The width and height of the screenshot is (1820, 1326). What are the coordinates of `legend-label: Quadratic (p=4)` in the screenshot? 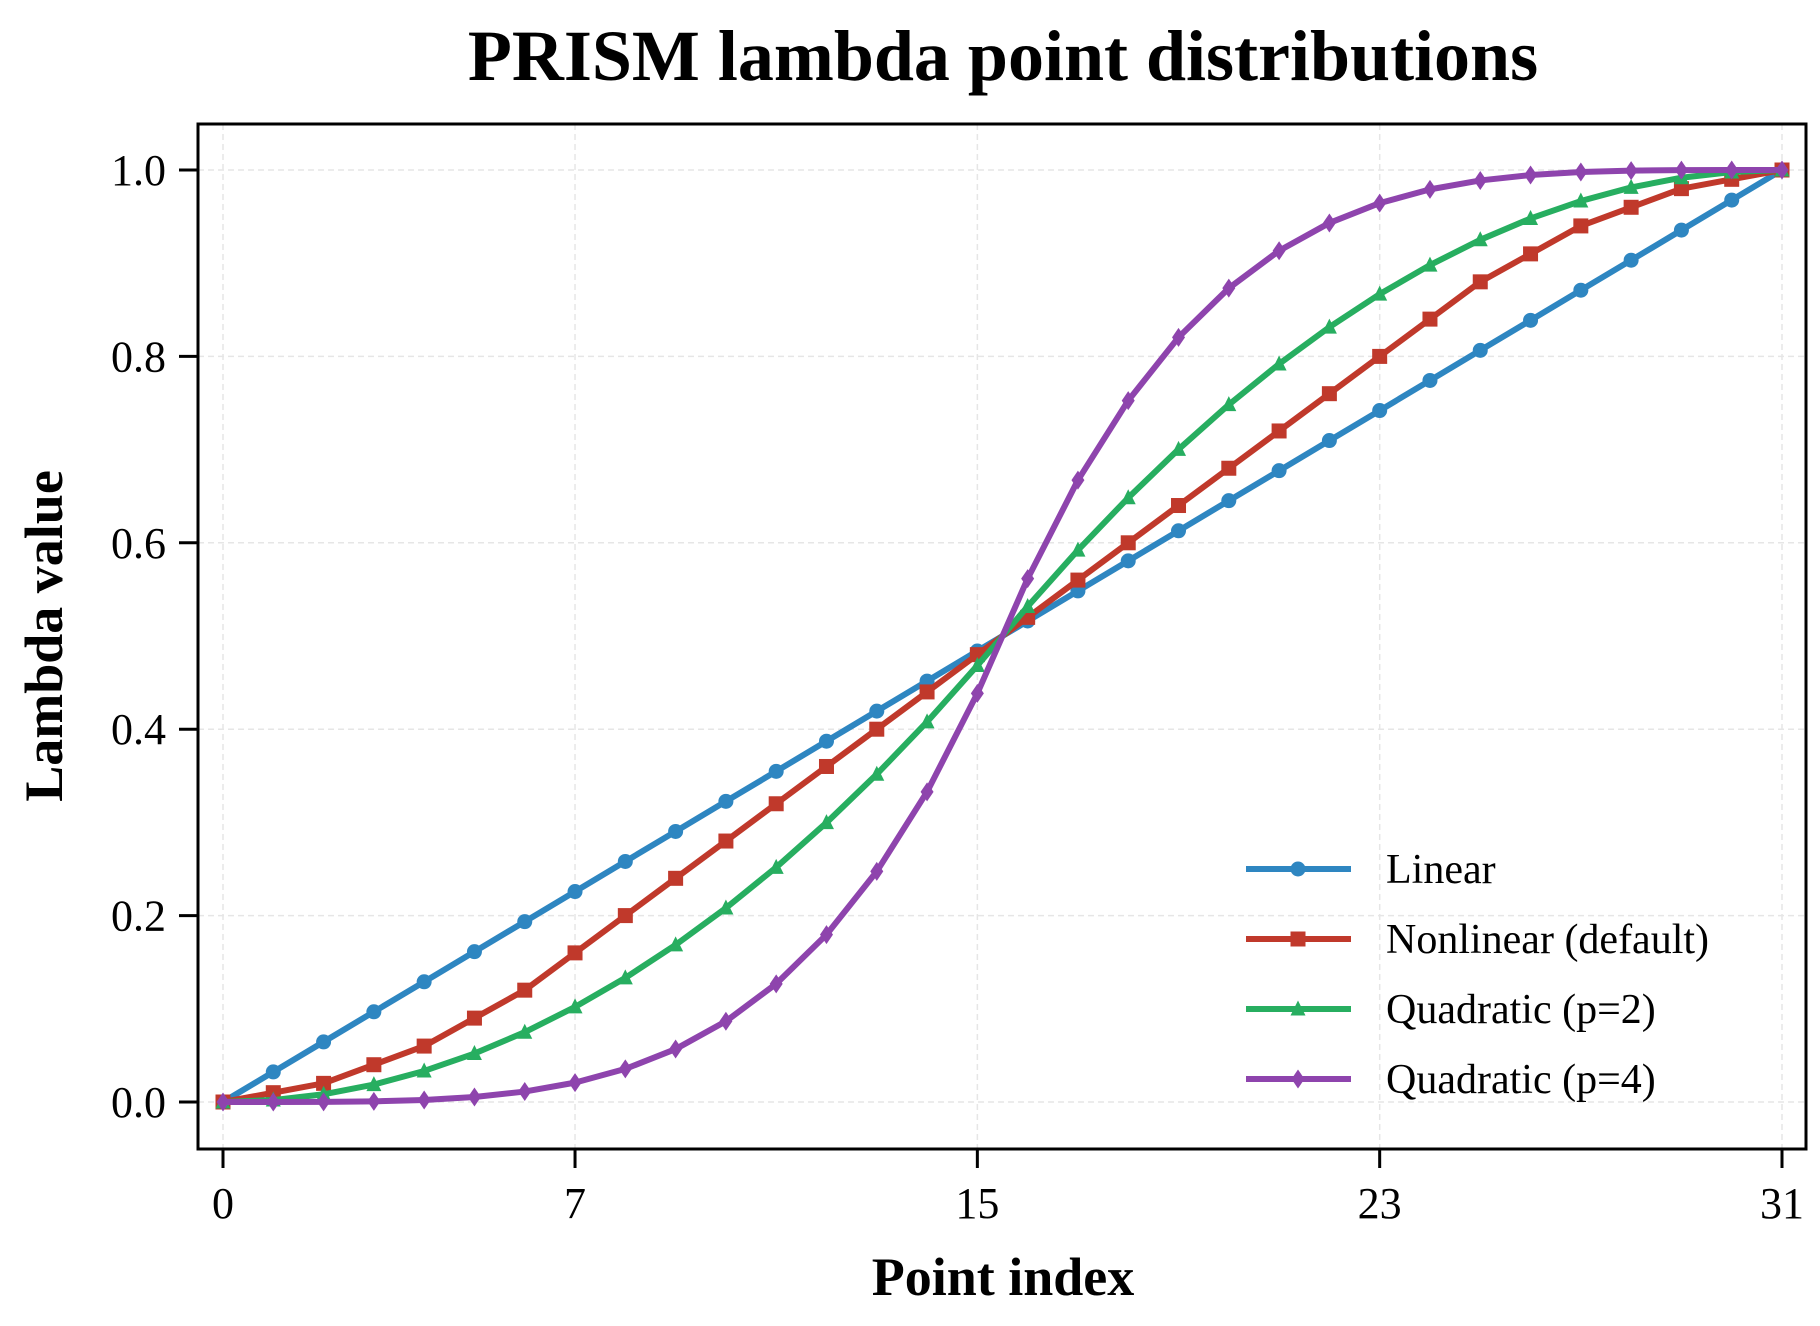 It's located at (1521, 1080).